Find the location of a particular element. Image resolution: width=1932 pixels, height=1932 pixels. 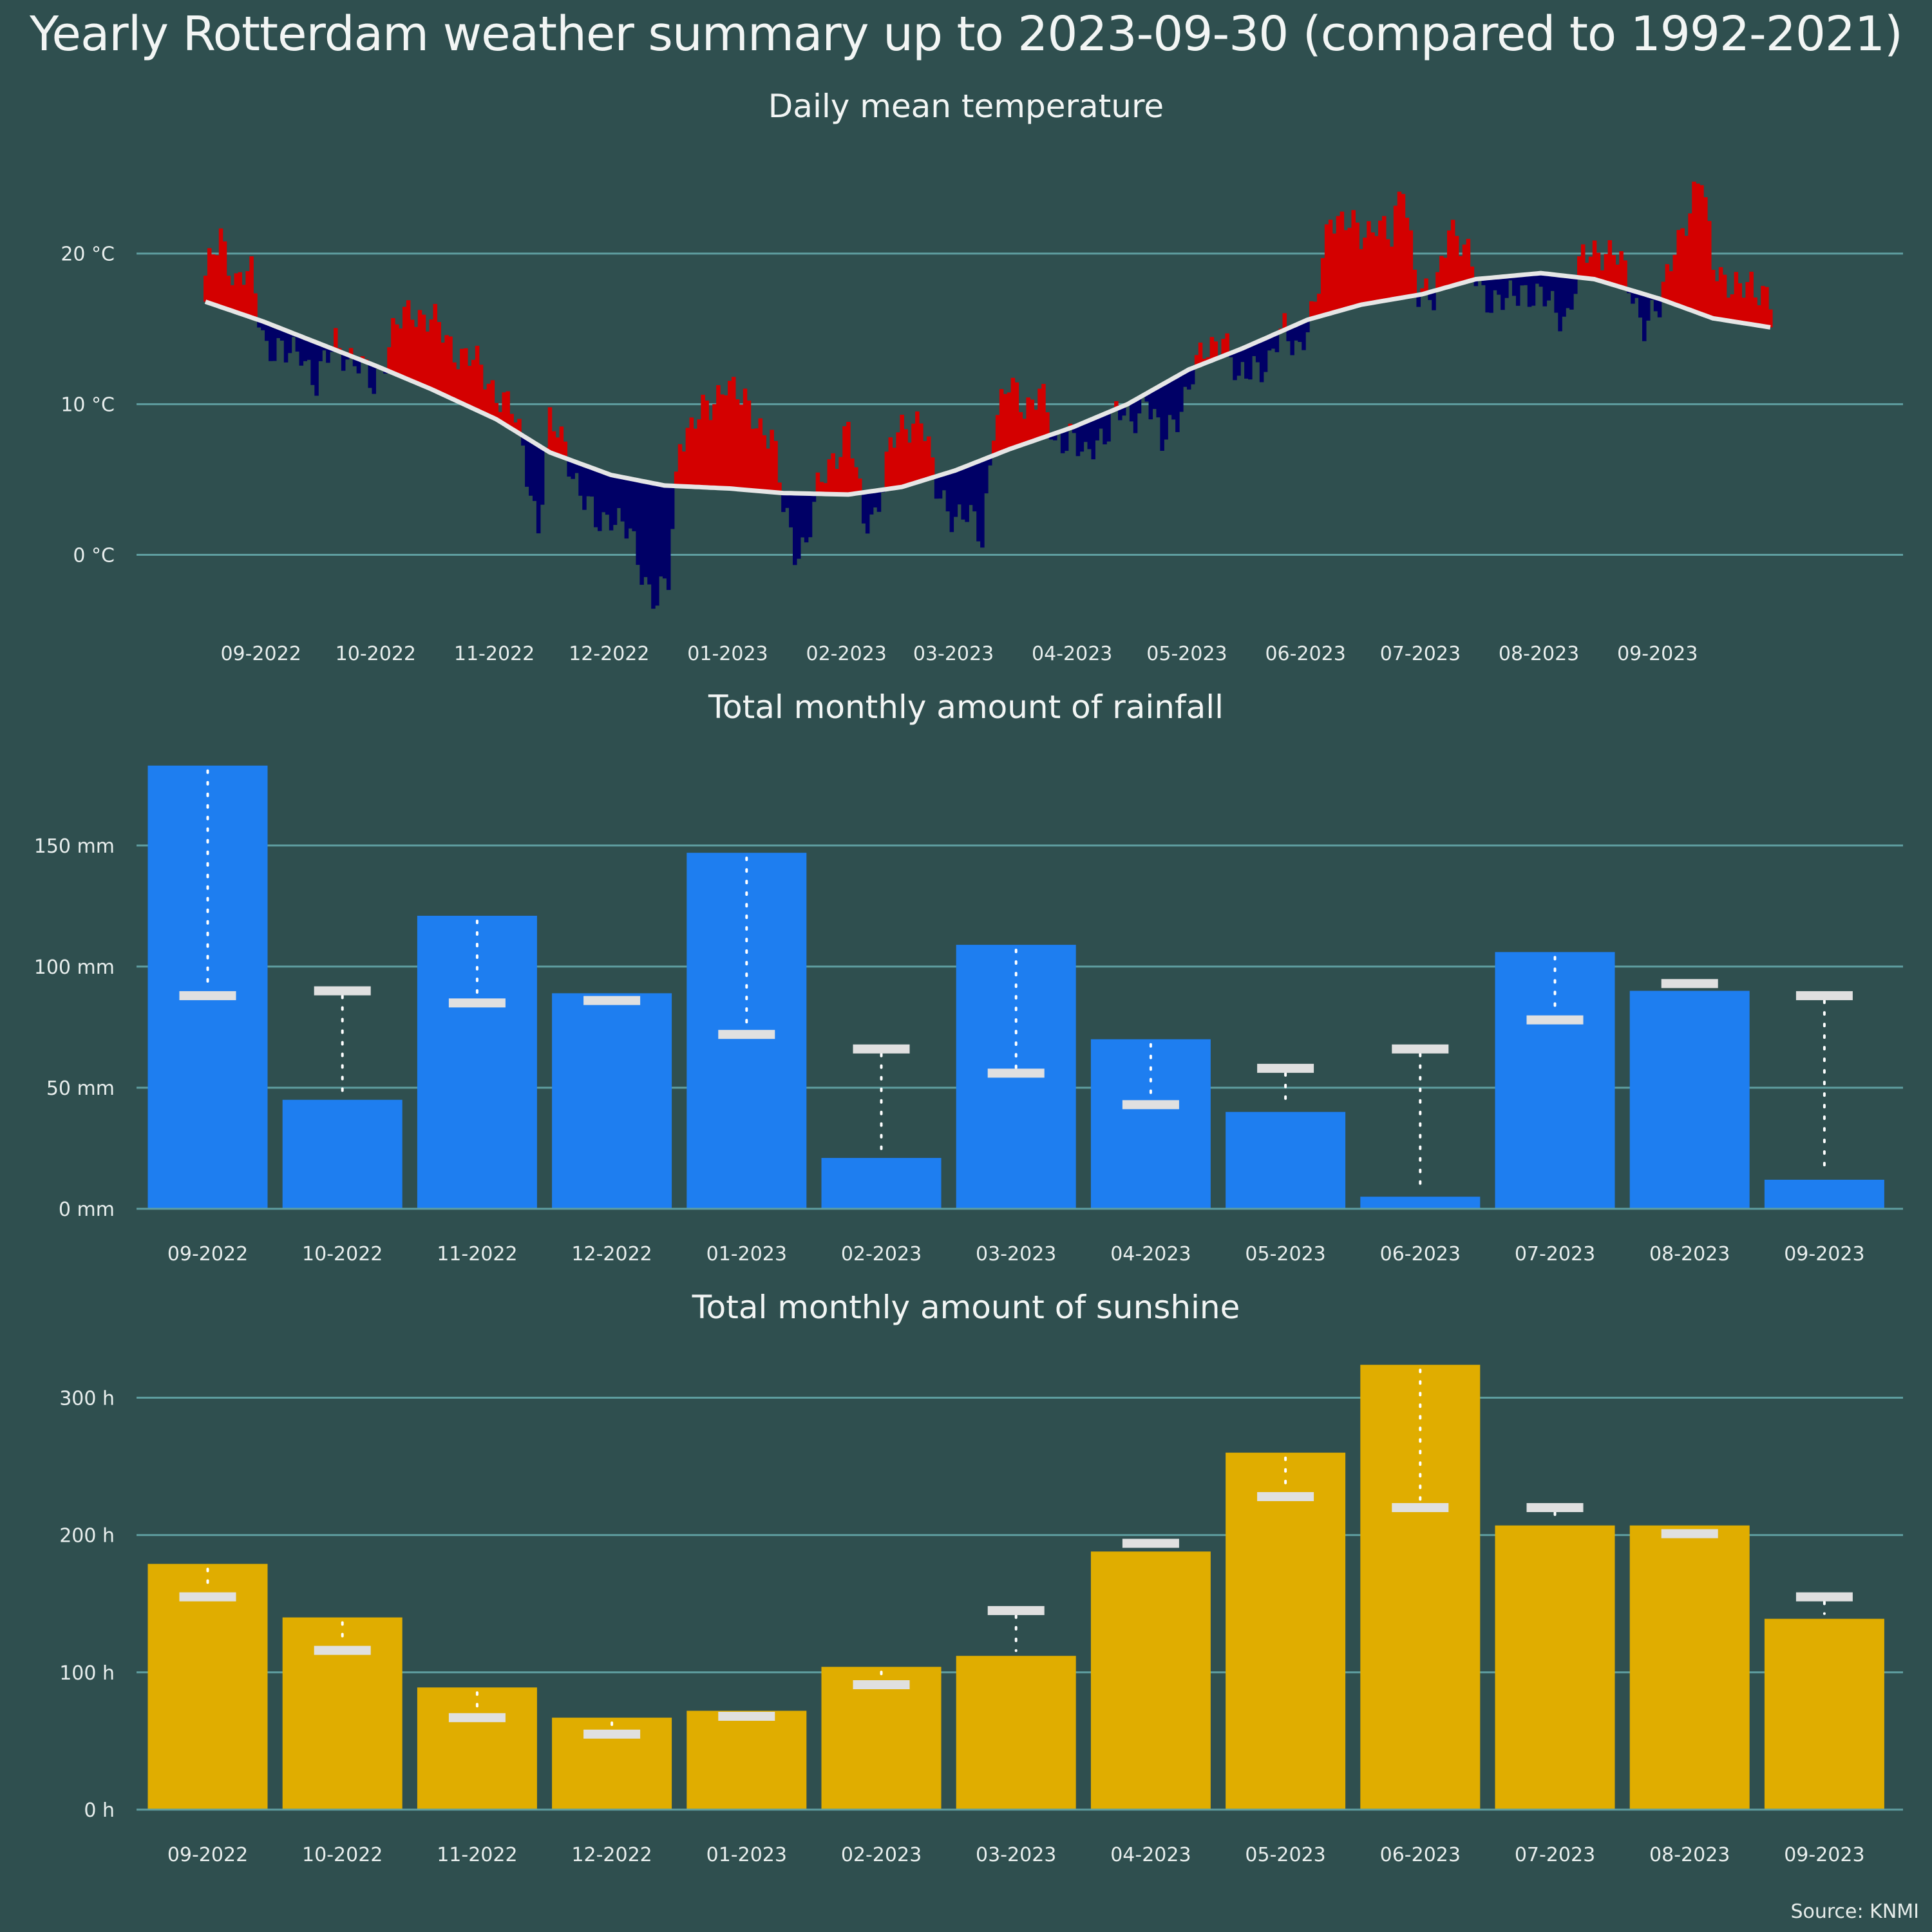

temp-y-tick-label: 0 °C is located at coordinates (94, 555).